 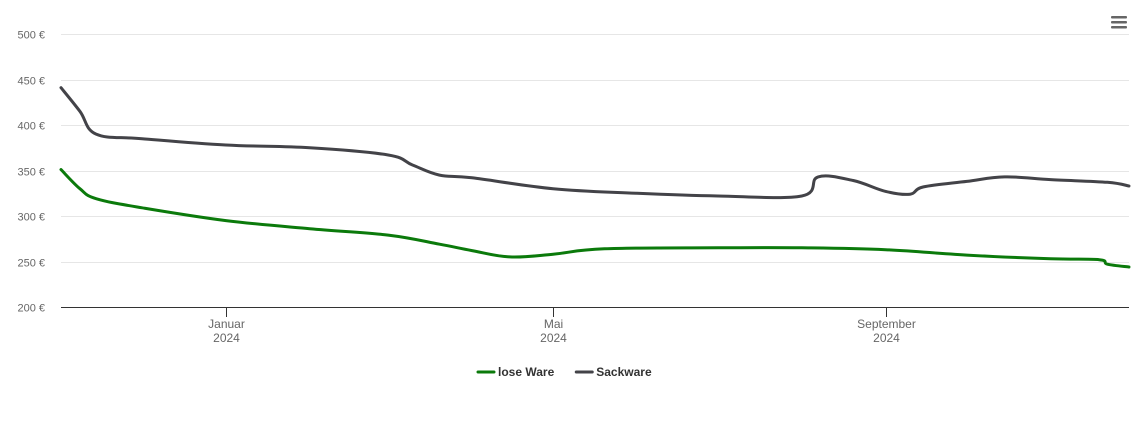 I want to click on y-tick-label: 400 €, so click(x=31, y=127).